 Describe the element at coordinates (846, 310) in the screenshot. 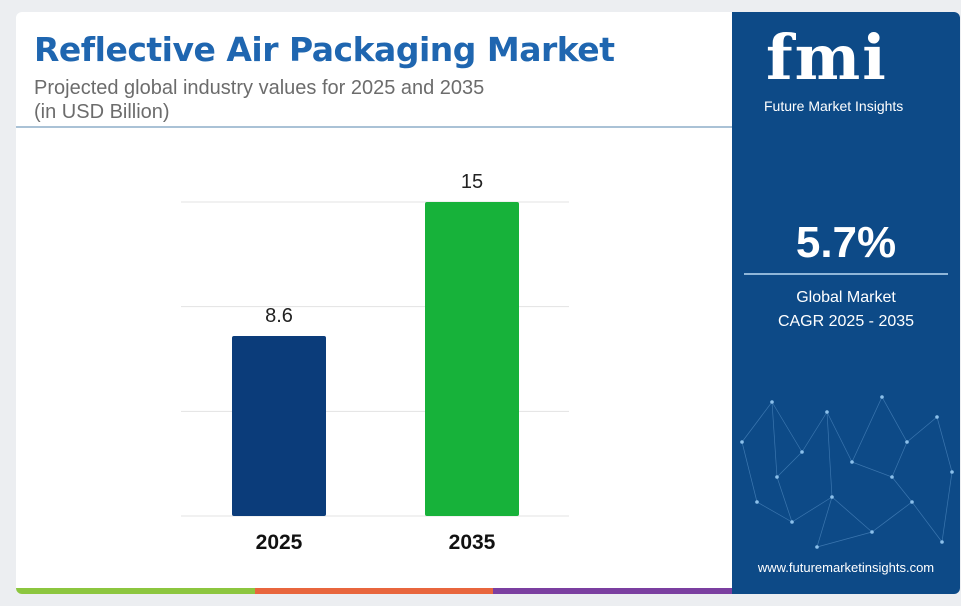

I see `cagr-label: Global Market CAGR 2025 - 2035` at that location.